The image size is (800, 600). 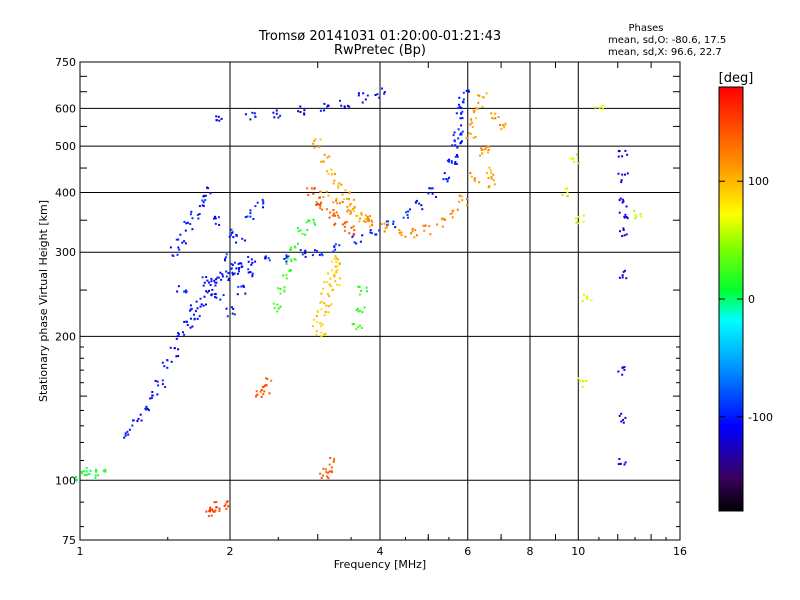 What do you see at coordinates (680, 551) in the screenshot?
I see `x-tick-label: 16` at bounding box center [680, 551].